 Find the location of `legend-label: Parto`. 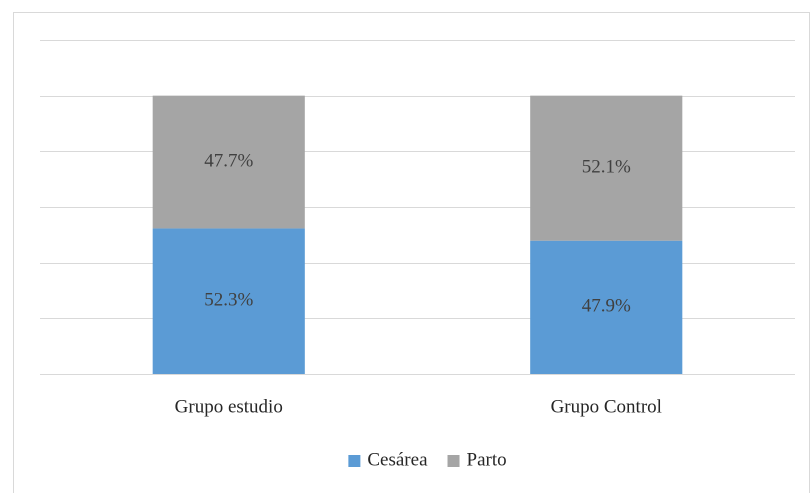

legend-label: Parto is located at coordinates (487, 459).